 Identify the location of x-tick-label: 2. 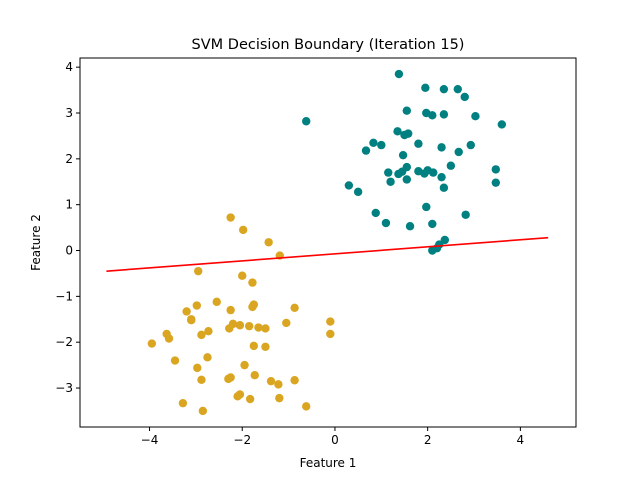
(428, 440).